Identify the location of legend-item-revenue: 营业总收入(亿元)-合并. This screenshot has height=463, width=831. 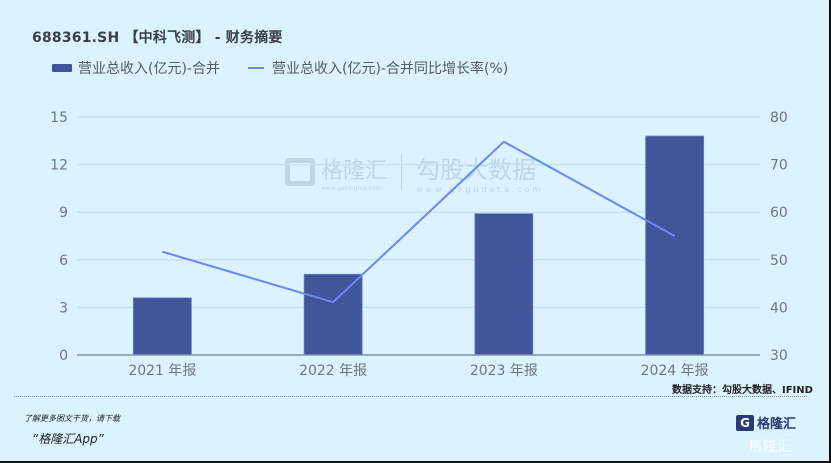
(136, 68).